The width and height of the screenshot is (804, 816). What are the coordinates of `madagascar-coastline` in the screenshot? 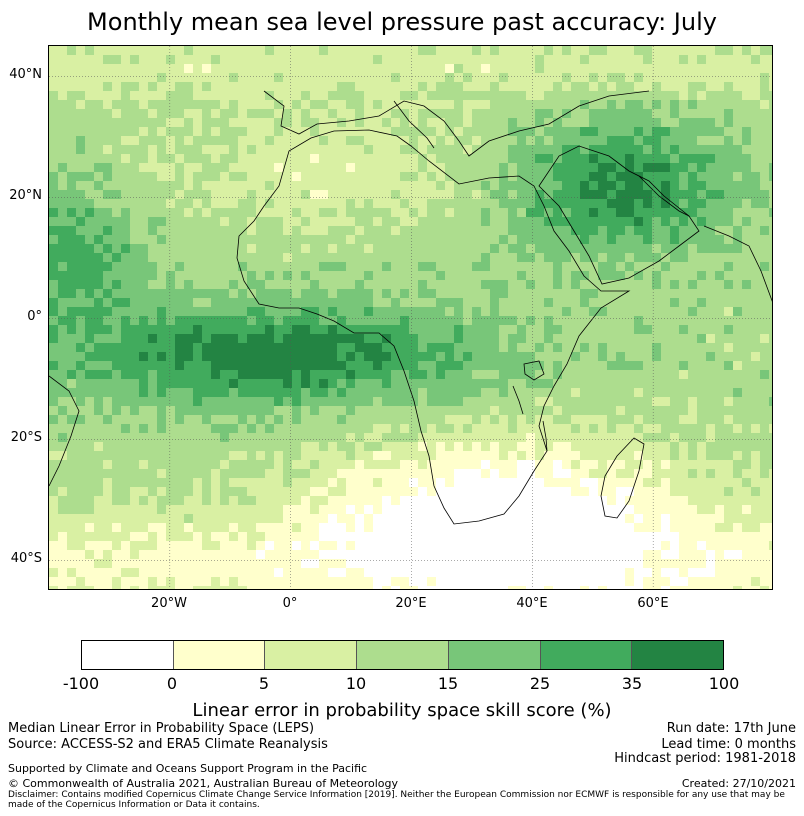 It's located at (622, 478).